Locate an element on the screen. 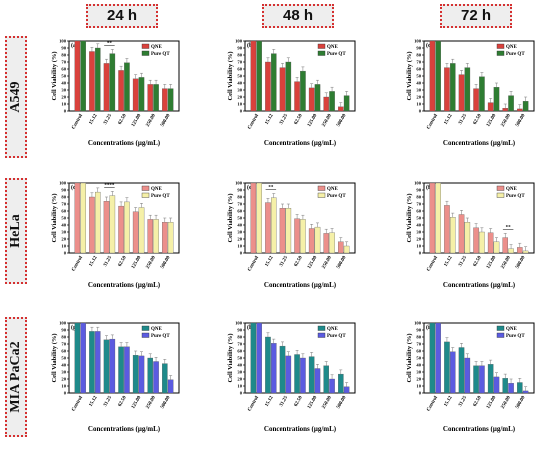 The height and width of the screenshot is (455, 550). y-axis-label: Cell Viability (%) is located at coordinates (230, 357).